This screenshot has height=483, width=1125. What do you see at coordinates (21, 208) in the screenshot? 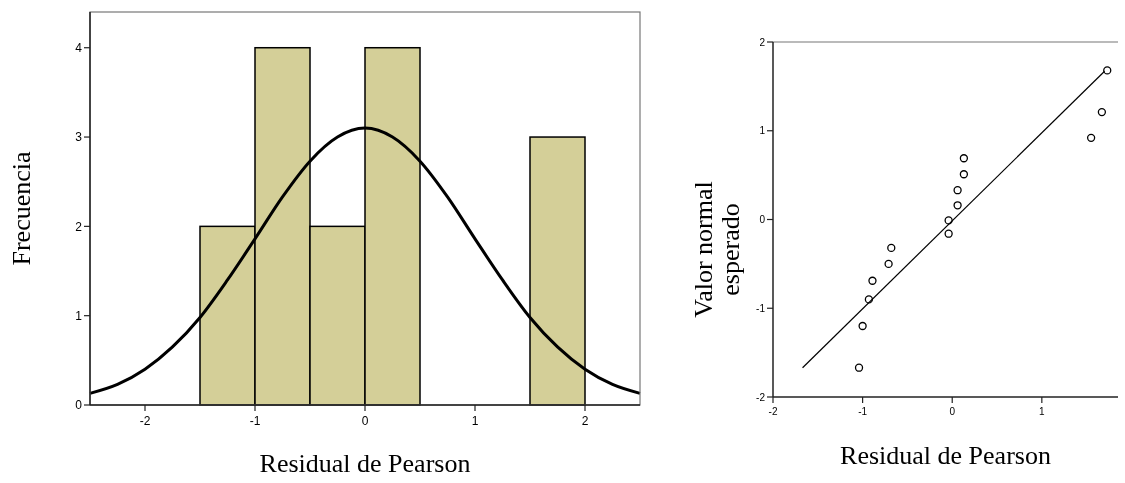
I see `y-axis-title: Frecuencia` at bounding box center [21, 208].